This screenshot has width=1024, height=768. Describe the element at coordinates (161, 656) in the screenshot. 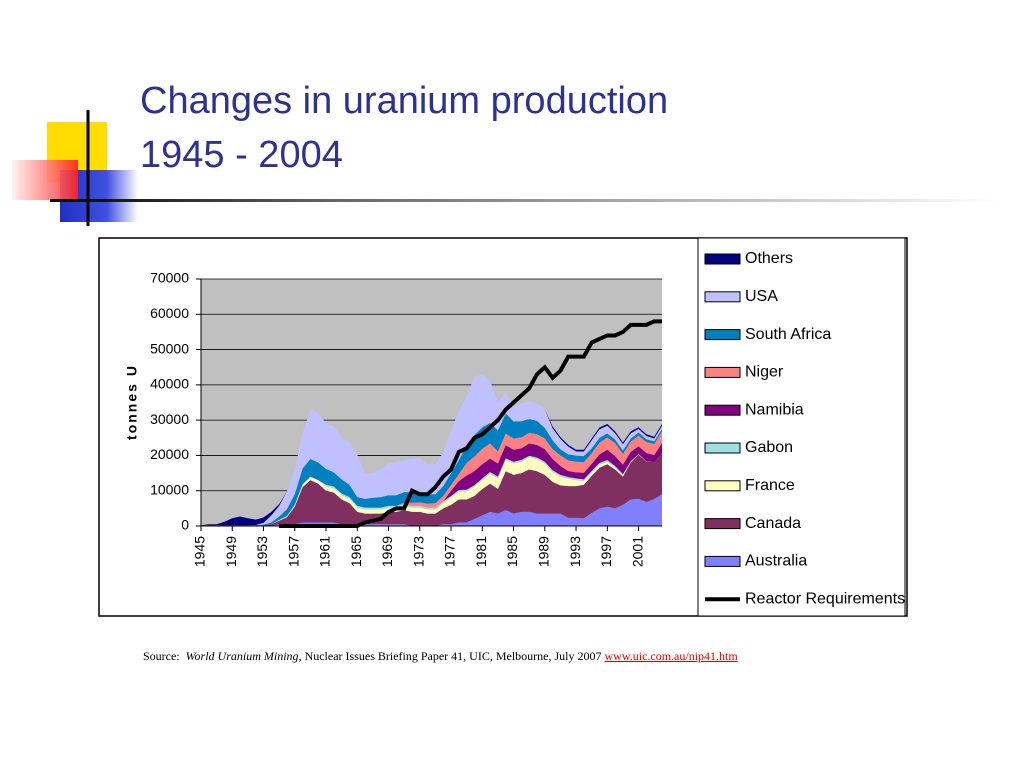

I see `source-prefix: Source:` at that location.